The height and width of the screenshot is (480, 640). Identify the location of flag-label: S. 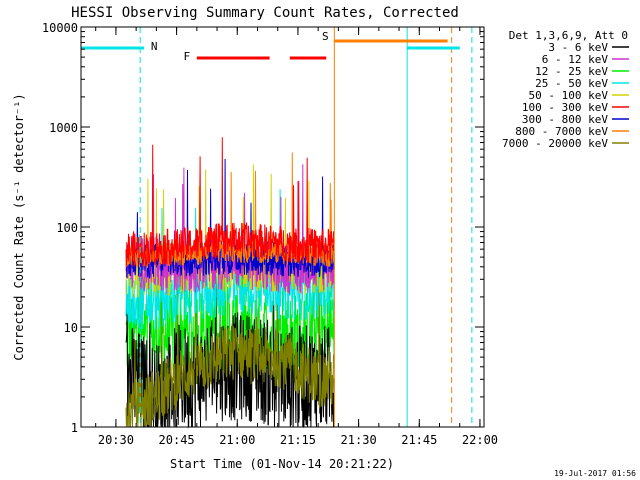
(325, 36).